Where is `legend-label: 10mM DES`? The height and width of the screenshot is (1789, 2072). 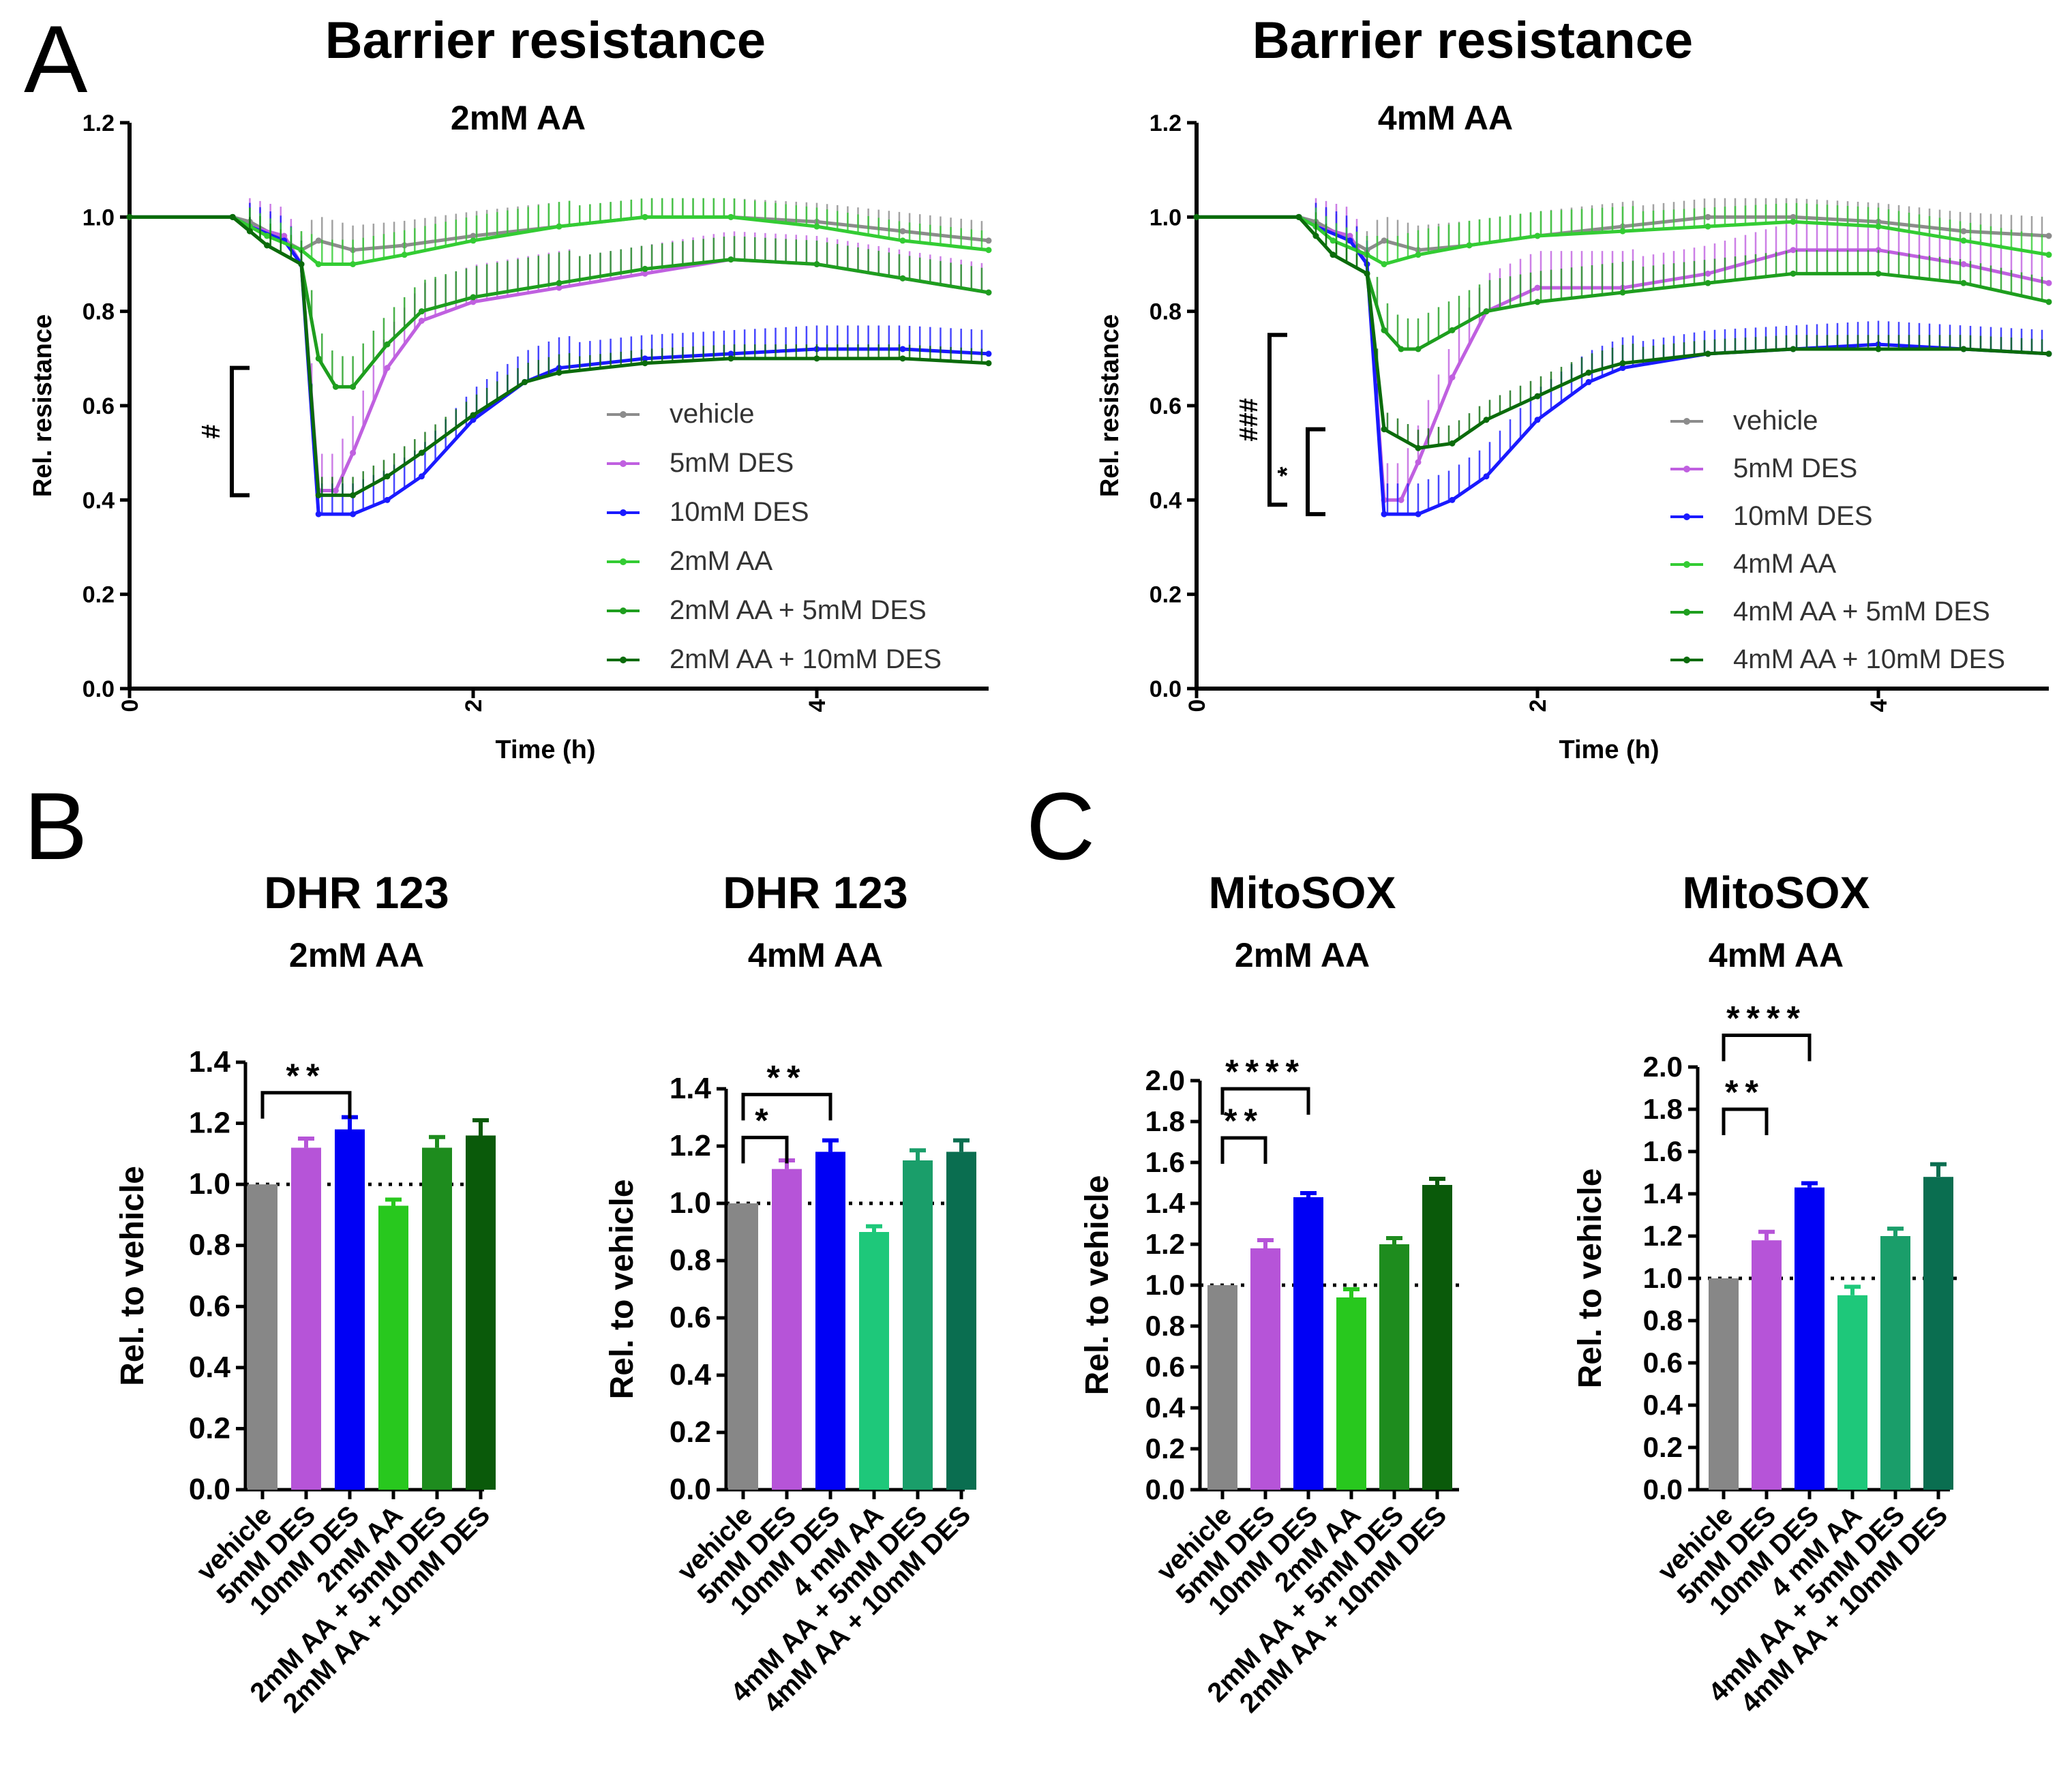
legend-label: 10mM DES is located at coordinates (1803, 516).